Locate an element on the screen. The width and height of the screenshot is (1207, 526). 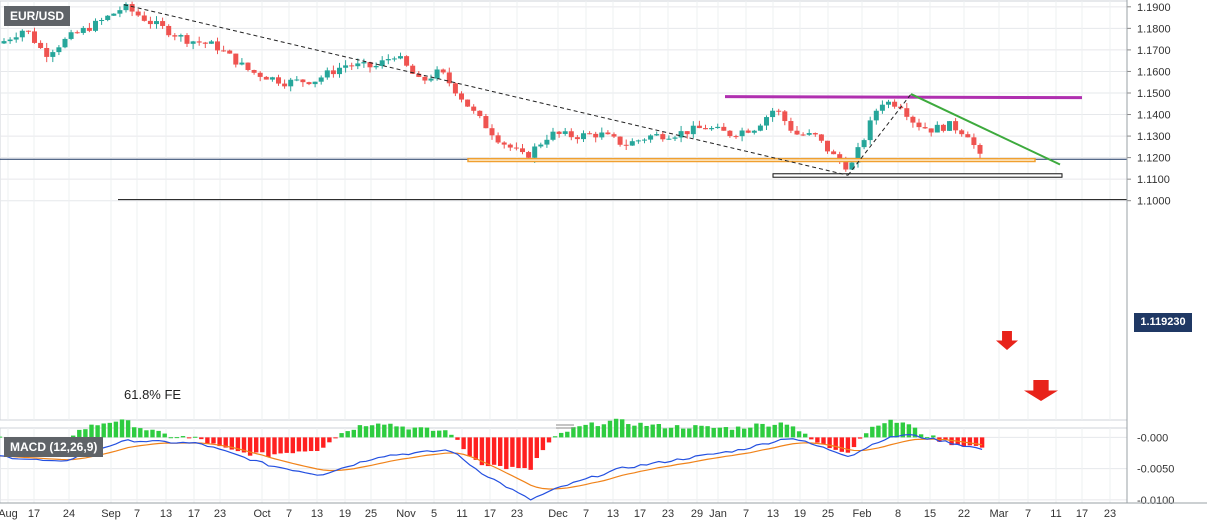
current-price-tag: 1.119230 is located at coordinates (1163, 322).